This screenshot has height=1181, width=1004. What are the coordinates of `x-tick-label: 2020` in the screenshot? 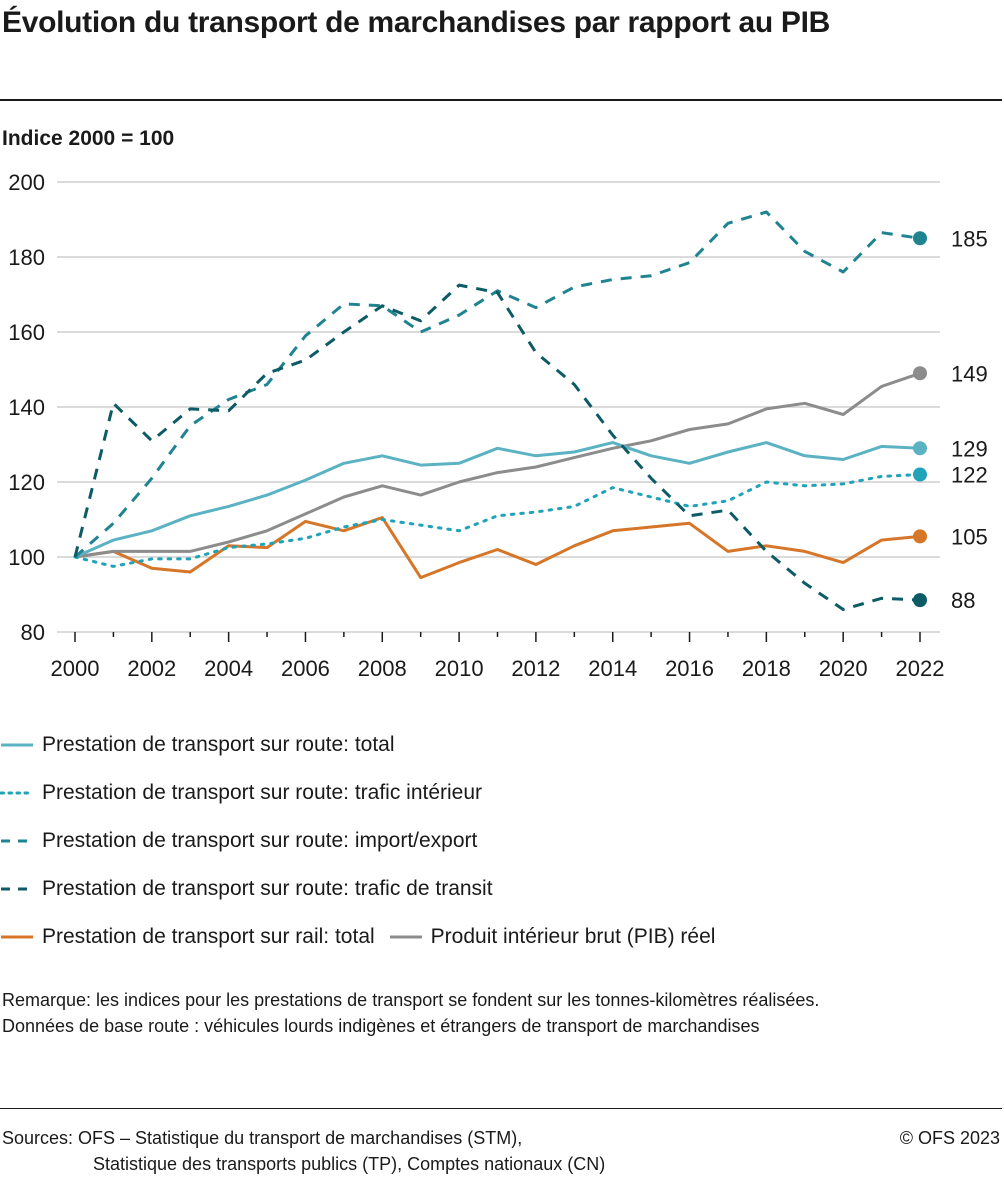 It's located at (843, 668).